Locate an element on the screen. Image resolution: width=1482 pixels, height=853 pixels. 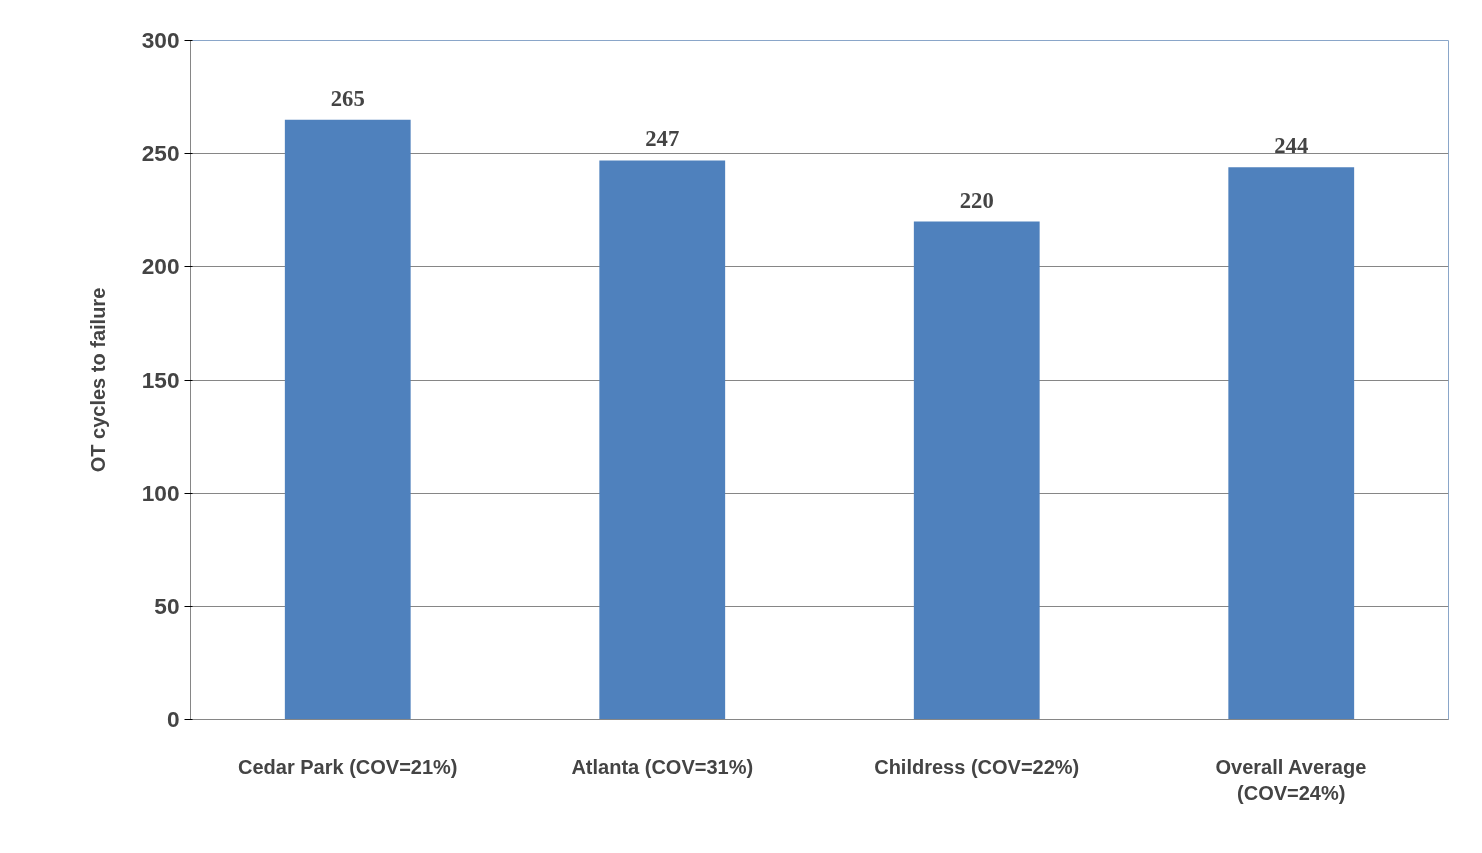
y-tick-label: 300 is located at coordinates (160, 40).